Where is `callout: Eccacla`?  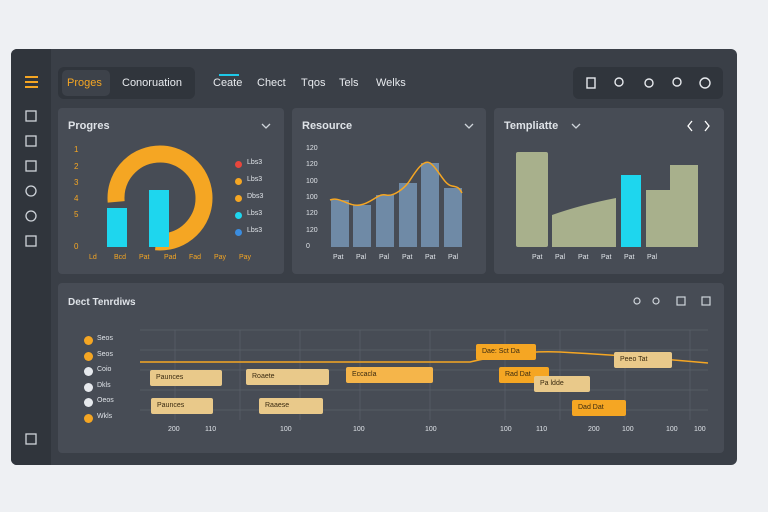
callout: Eccacla is located at coordinates (389, 375).